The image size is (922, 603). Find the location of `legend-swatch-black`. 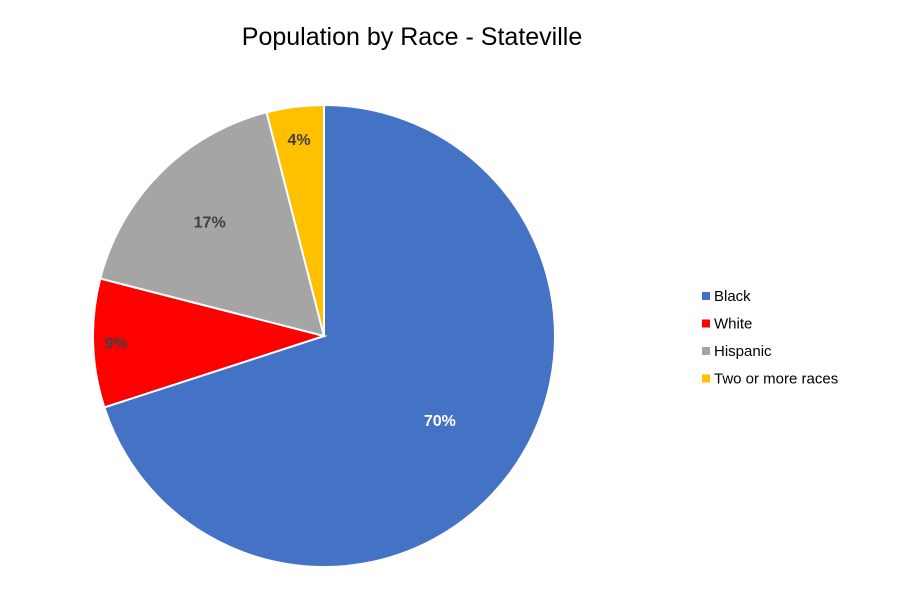

legend-swatch-black is located at coordinates (706, 296).